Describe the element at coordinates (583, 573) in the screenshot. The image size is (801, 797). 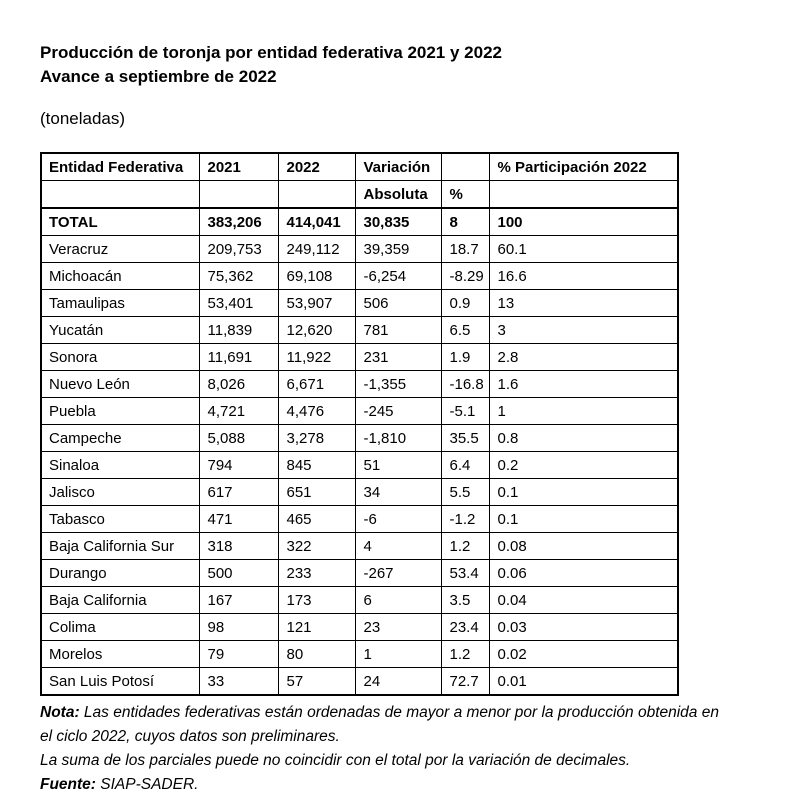
I see `cell-part: 0.06` at that location.